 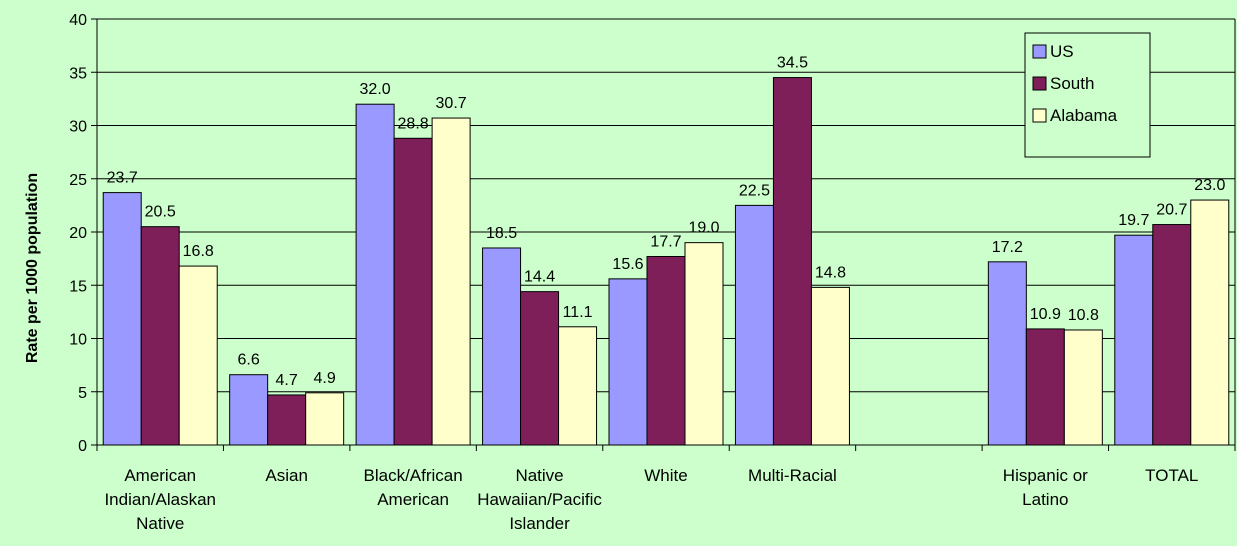 I want to click on data-label: 4.7, so click(x=287, y=380).